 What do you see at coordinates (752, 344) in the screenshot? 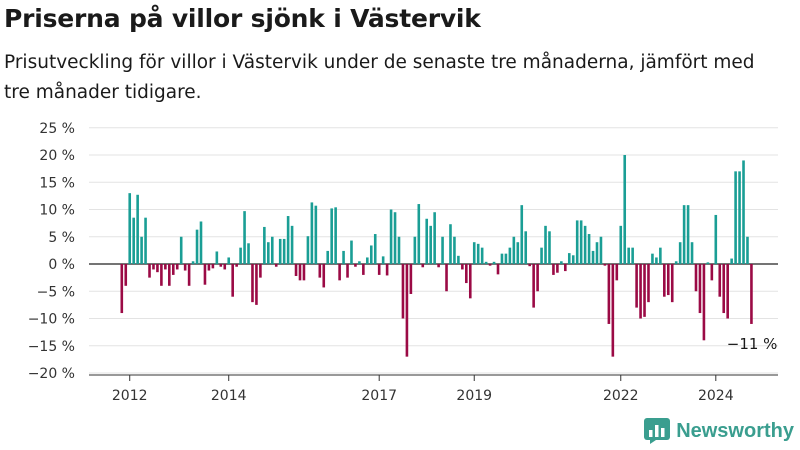
I see `last-value-label: −11 %` at bounding box center [752, 344].